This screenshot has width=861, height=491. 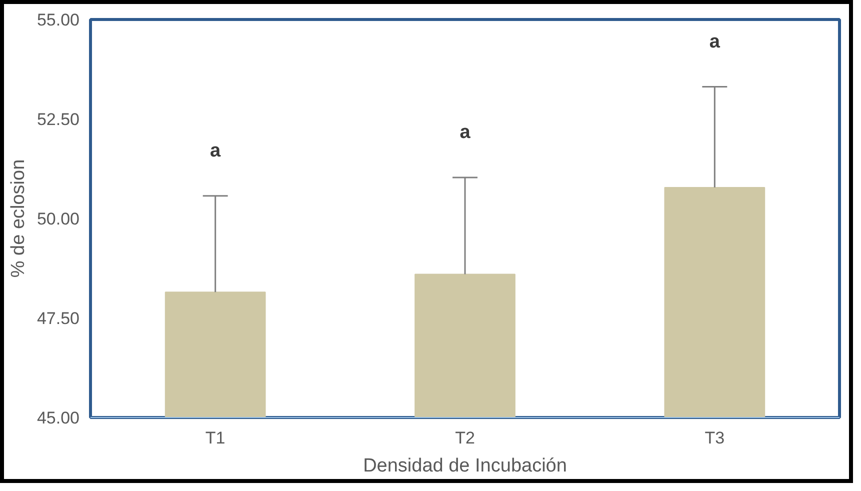 I want to click on x-tick-label: T3, so click(x=714, y=438).